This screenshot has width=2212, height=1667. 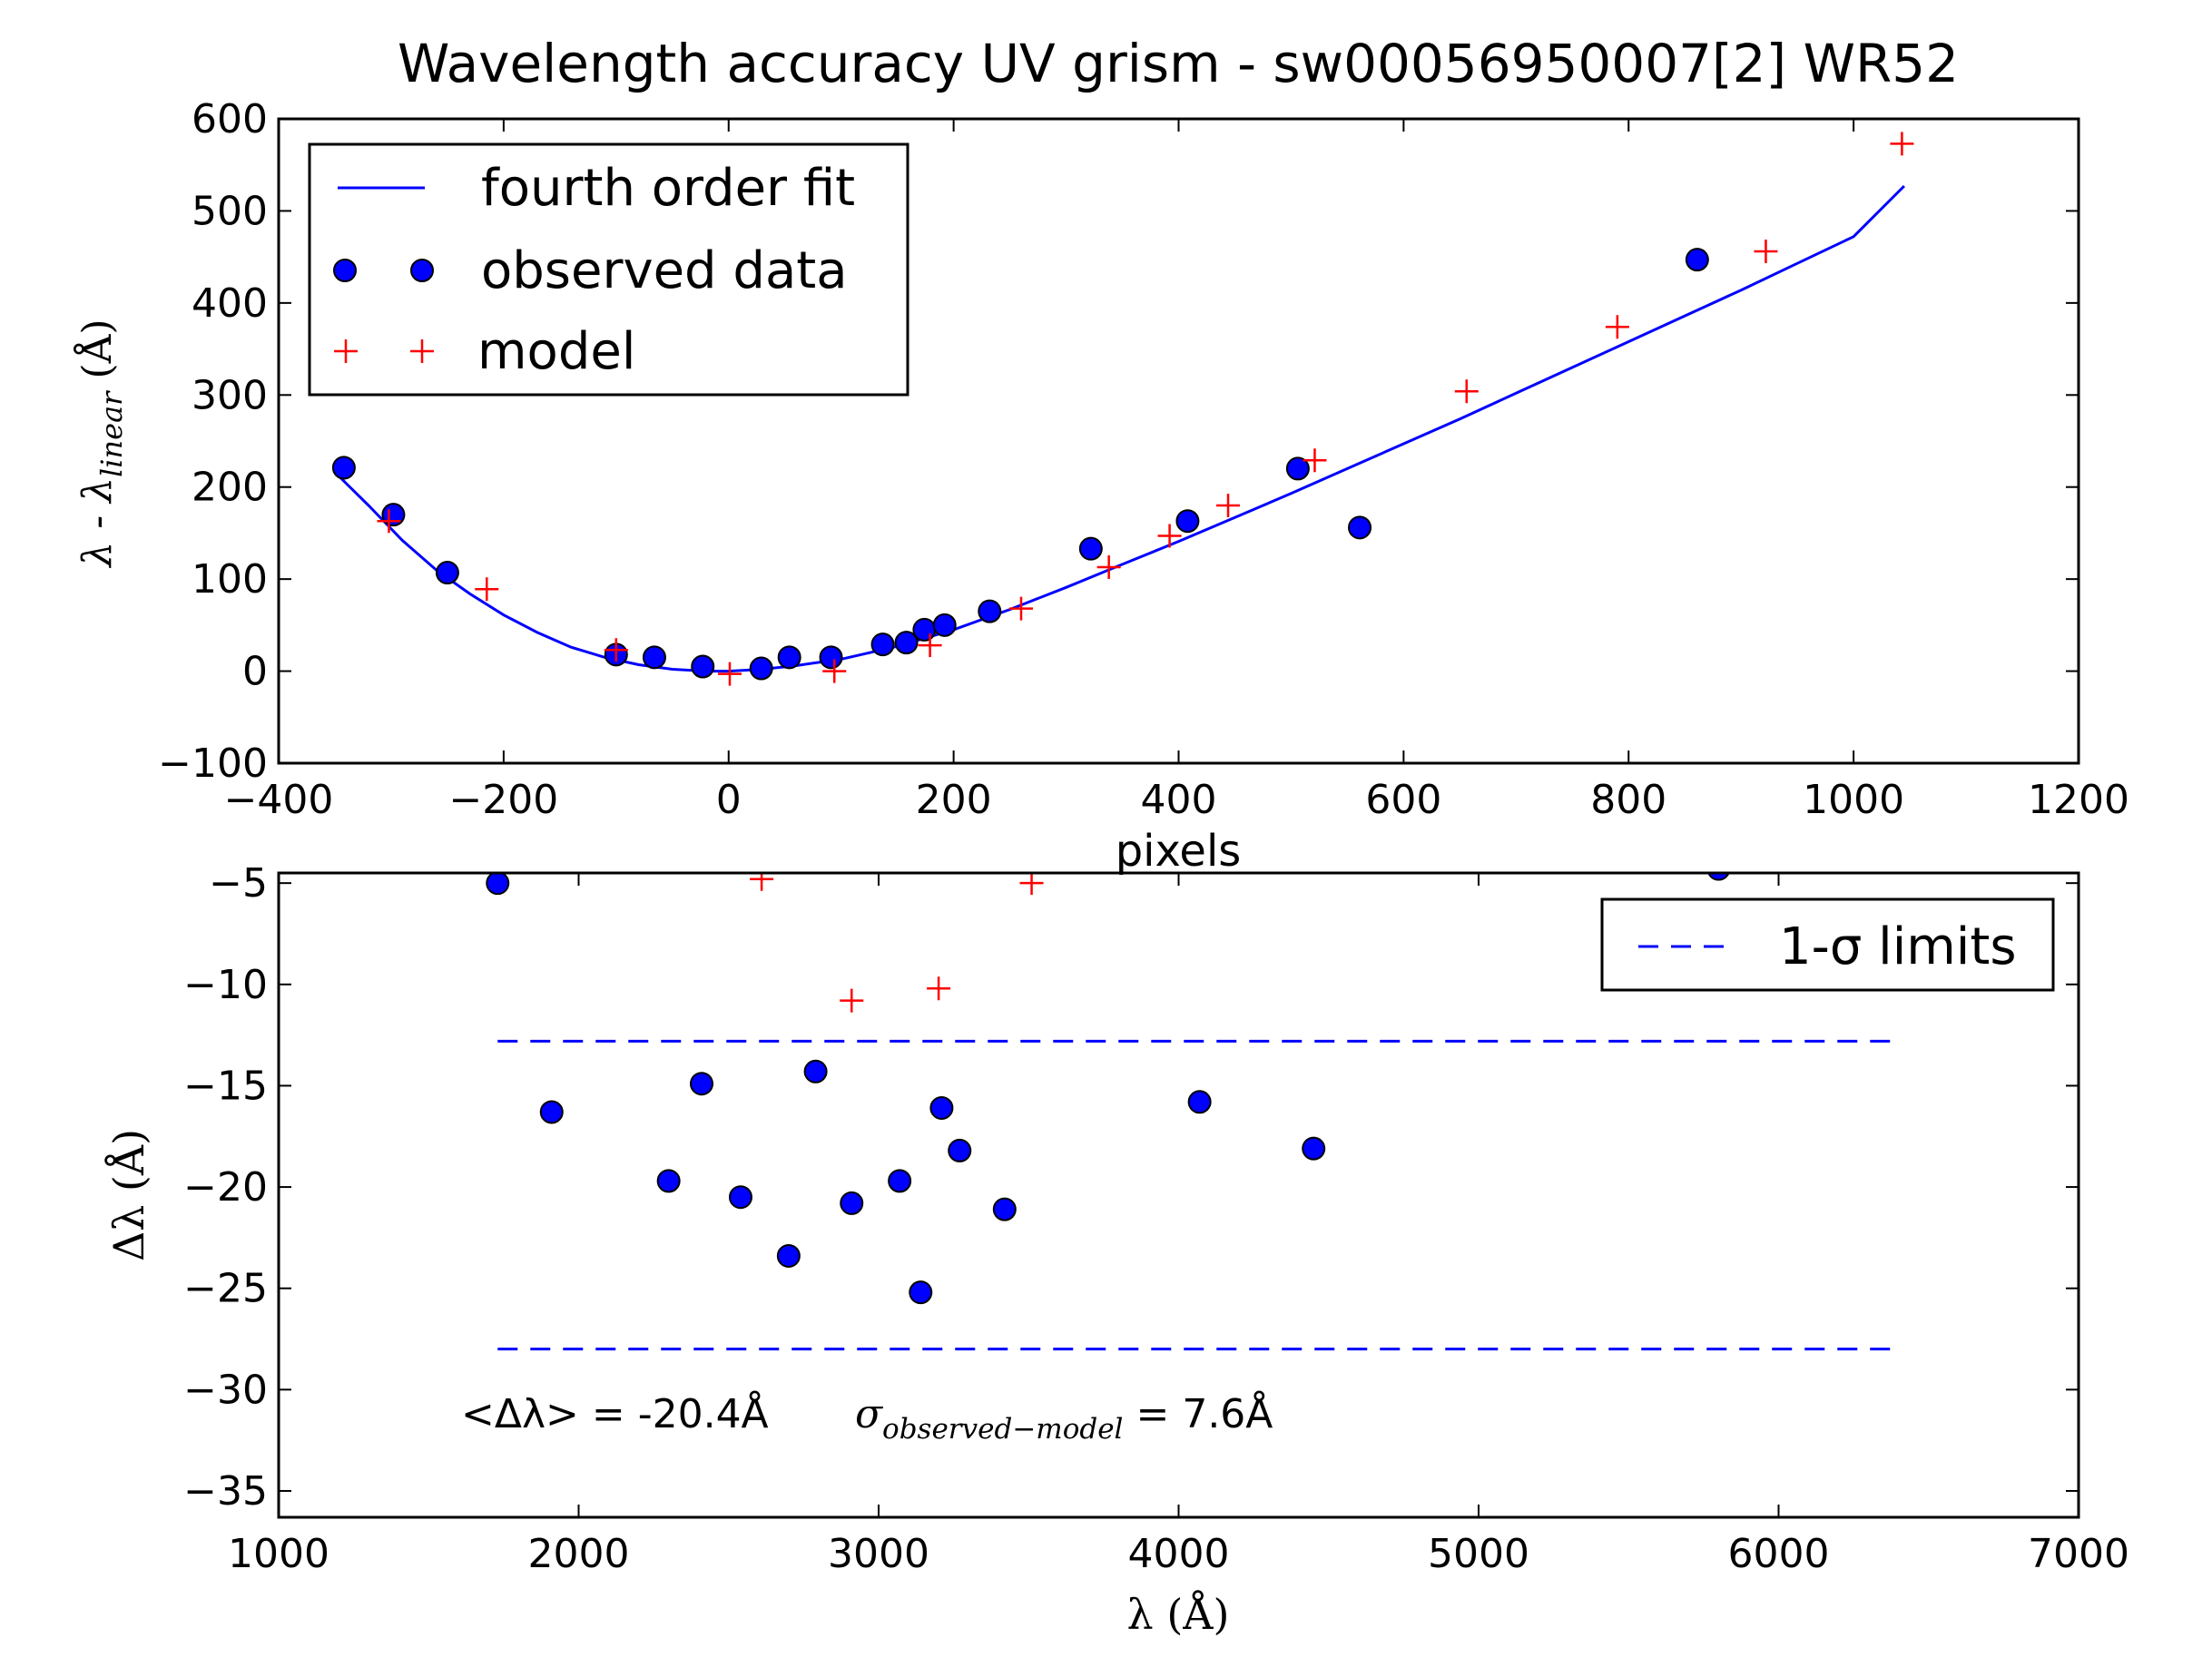 What do you see at coordinates (230, 579) in the screenshot?
I see `top-y-tick-label: 100` at bounding box center [230, 579].